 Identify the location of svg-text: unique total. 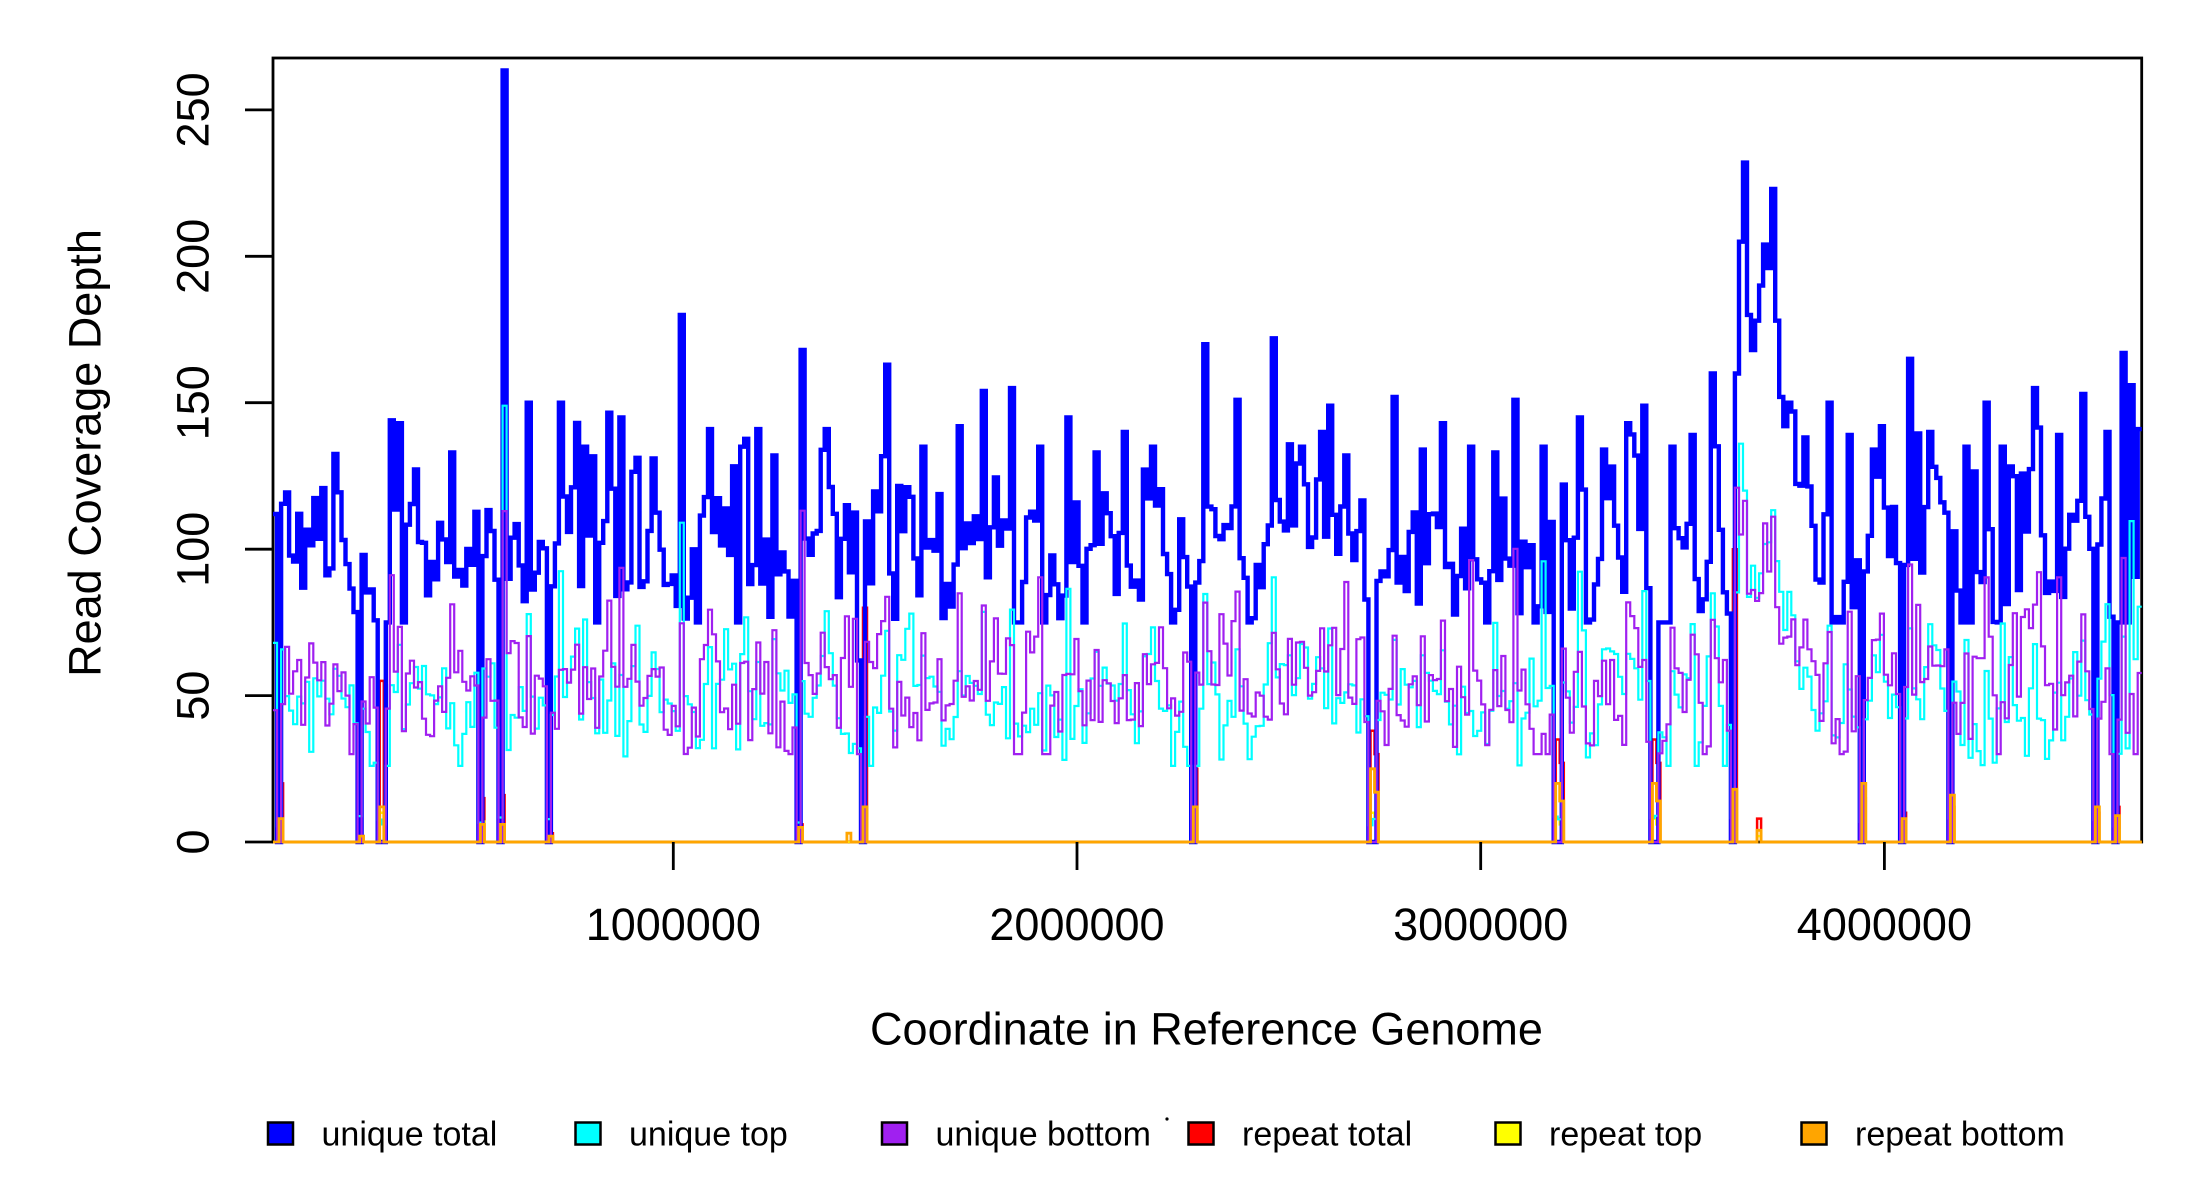
(410, 1135).